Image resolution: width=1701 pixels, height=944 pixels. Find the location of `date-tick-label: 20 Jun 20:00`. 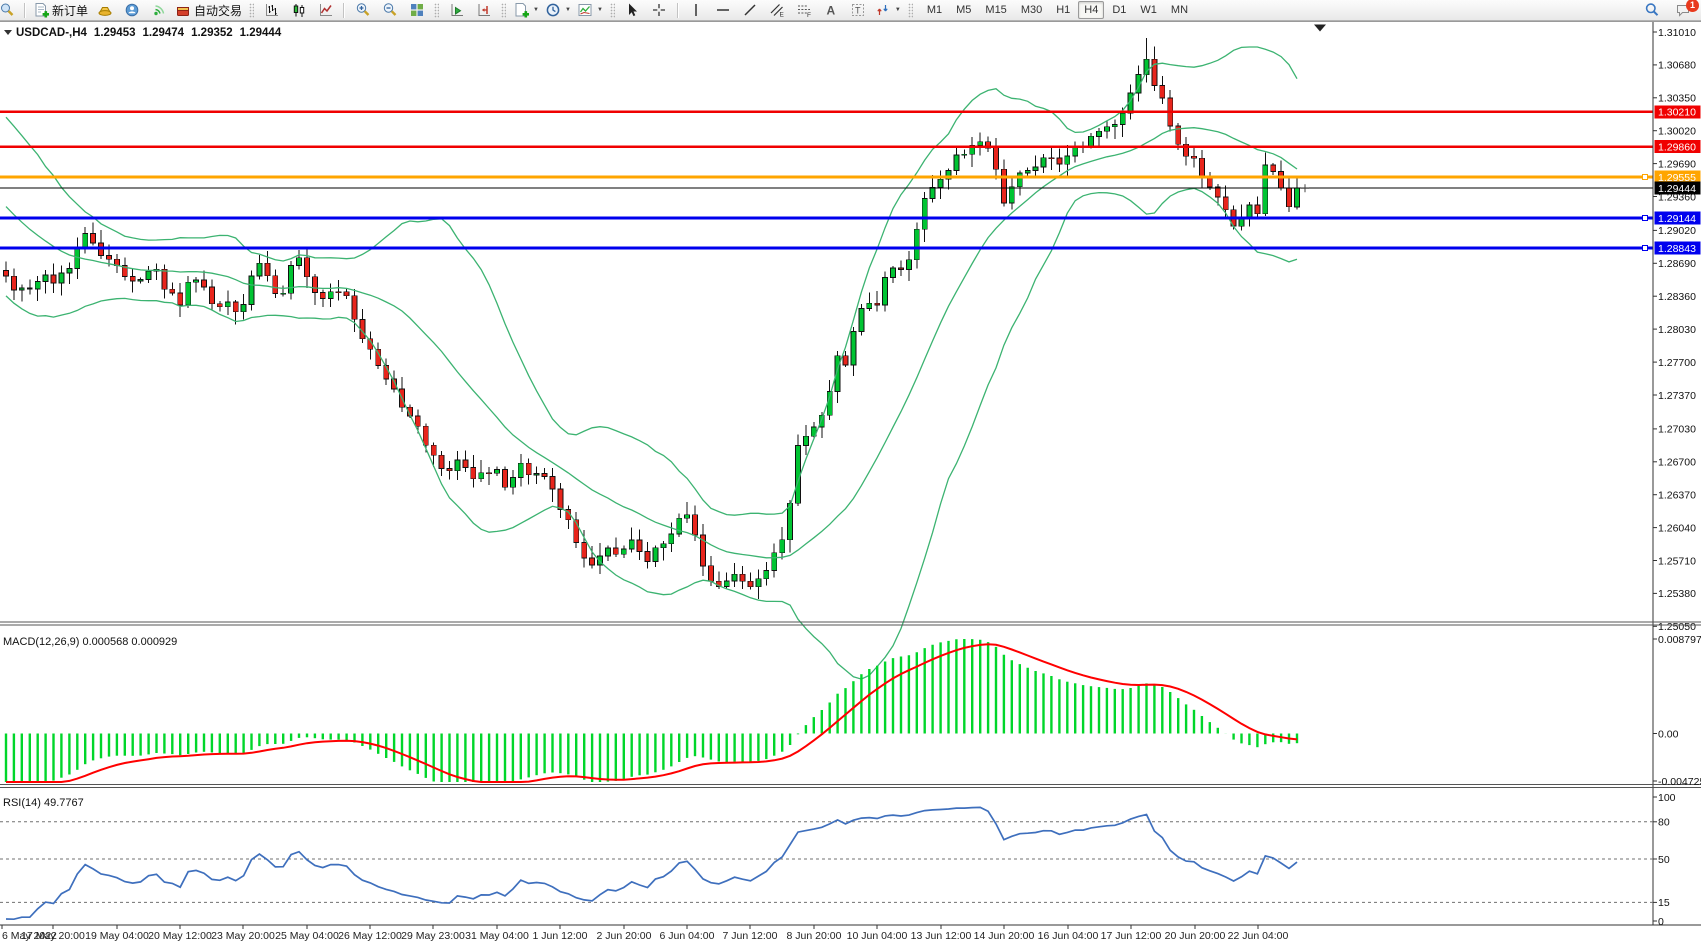

date-tick-label: 20 Jun 20:00 is located at coordinates (1195, 936).